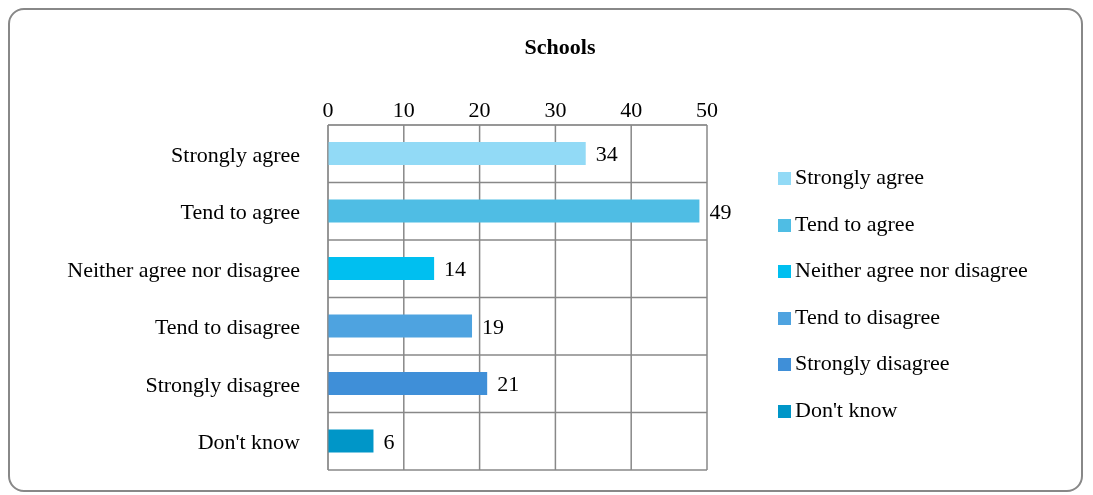  What do you see at coordinates (555, 109) in the screenshot?
I see `x-tick-label: 30` at bounding box center [555, 109].